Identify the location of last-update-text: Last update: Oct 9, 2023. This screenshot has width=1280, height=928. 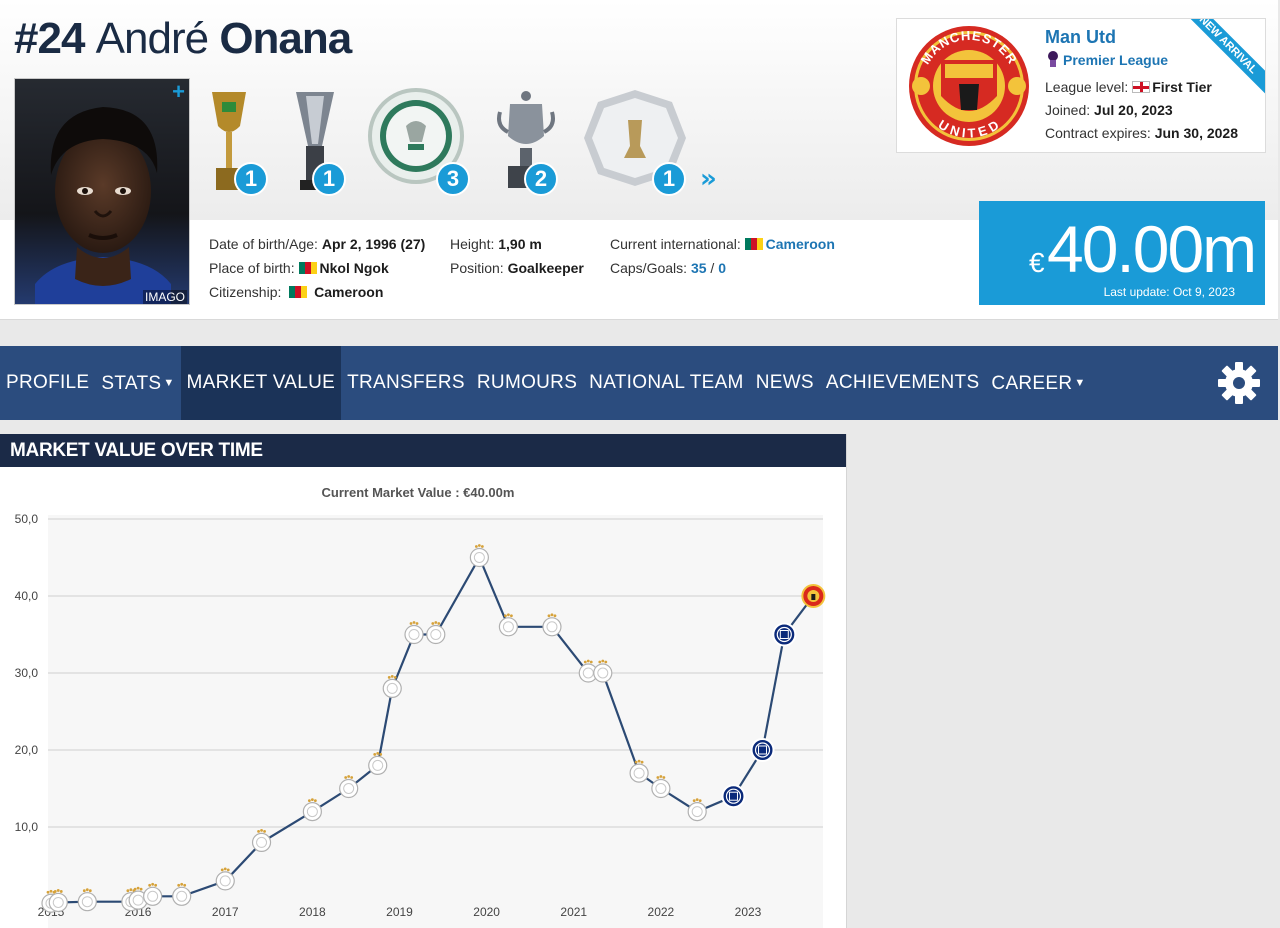
(1169, 292).